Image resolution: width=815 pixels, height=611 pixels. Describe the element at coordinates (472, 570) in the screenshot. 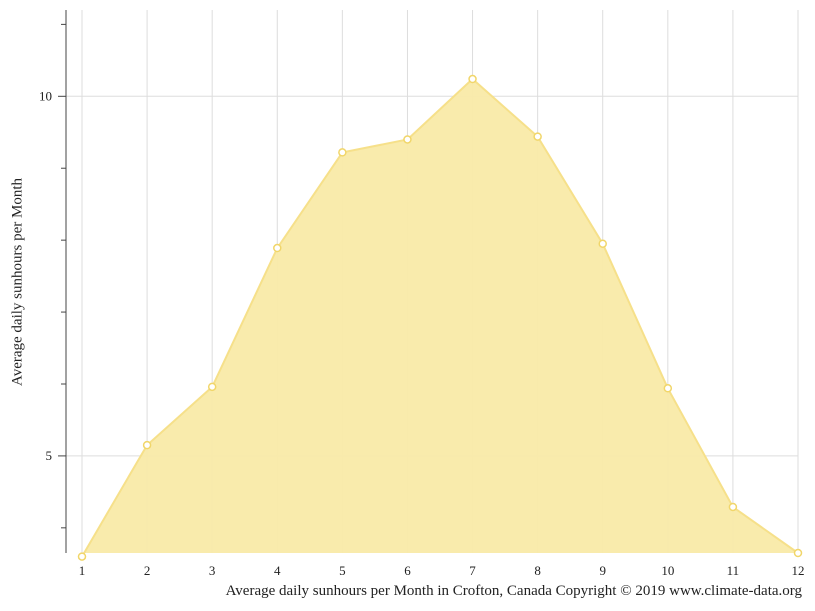

I see `x-tick-label: 7` at that location.